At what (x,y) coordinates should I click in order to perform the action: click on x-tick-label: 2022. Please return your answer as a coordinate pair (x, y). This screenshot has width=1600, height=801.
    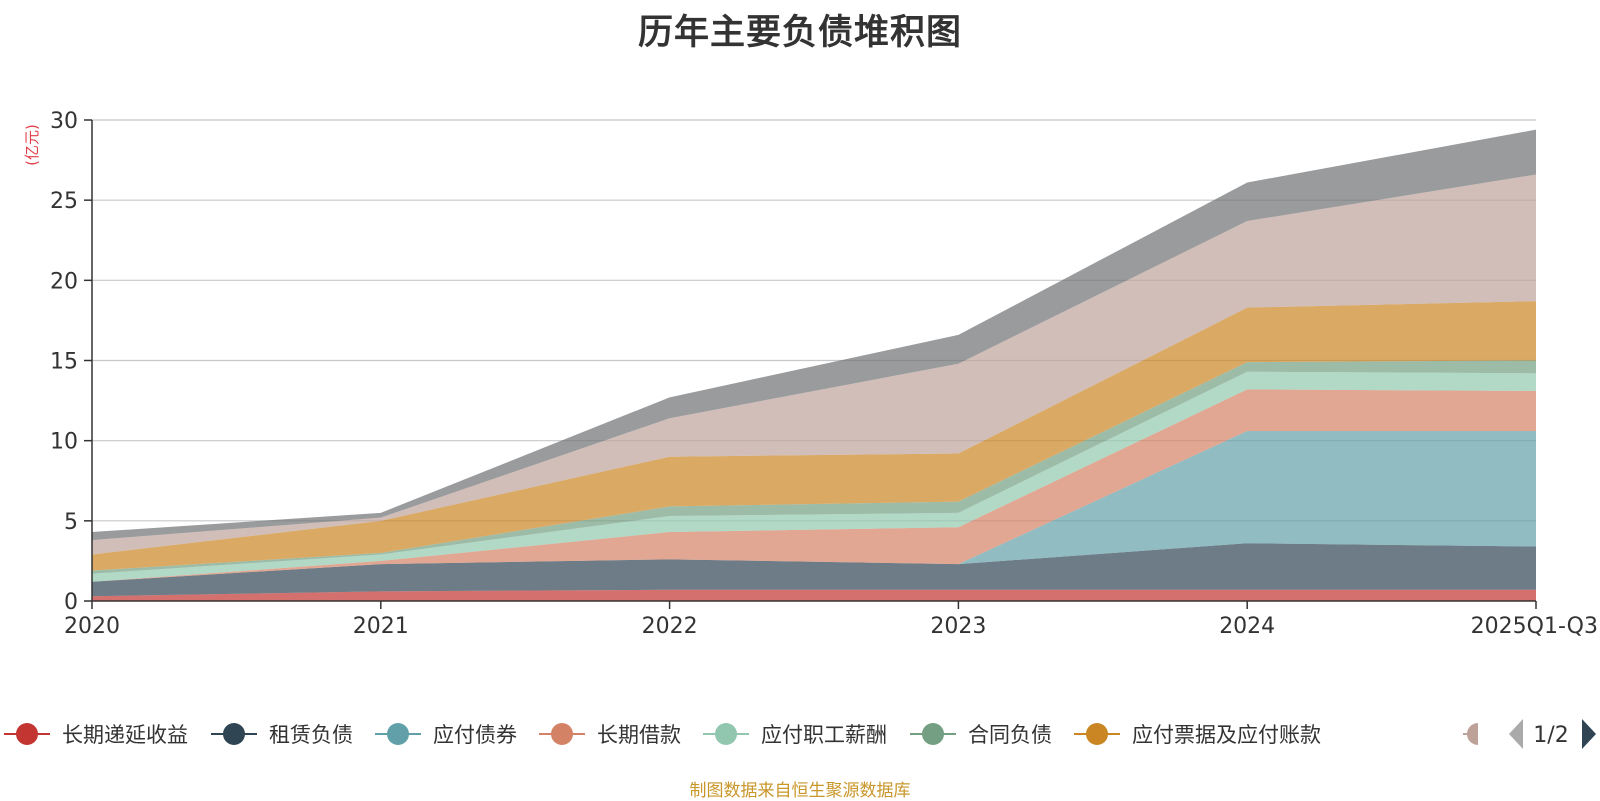
    Looking at the image, I should click on (670, 626).